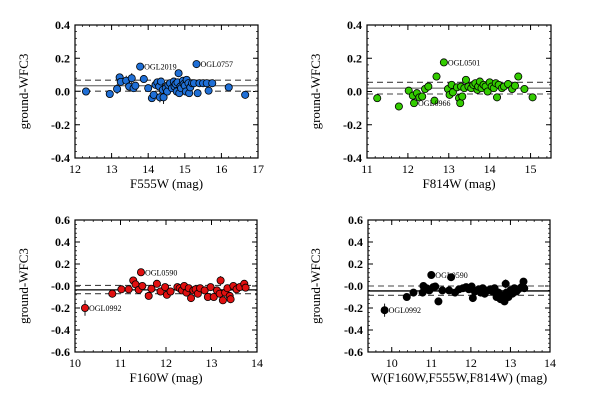 The width and height of the screenshot is (600, 400). What do you see at coordinates (23, 286) in the screenshot?
I see `y-axis-label: ground-WFC3` at bounding box center [23, 286].